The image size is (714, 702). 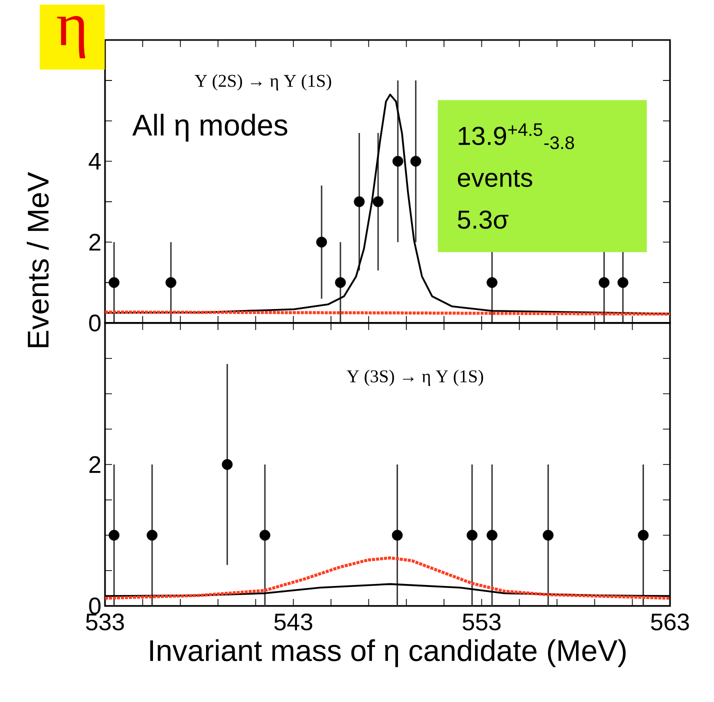 I want to click on x-axis-title: Invariant mass of η candidate (MeV), so click(x=388, y=653).